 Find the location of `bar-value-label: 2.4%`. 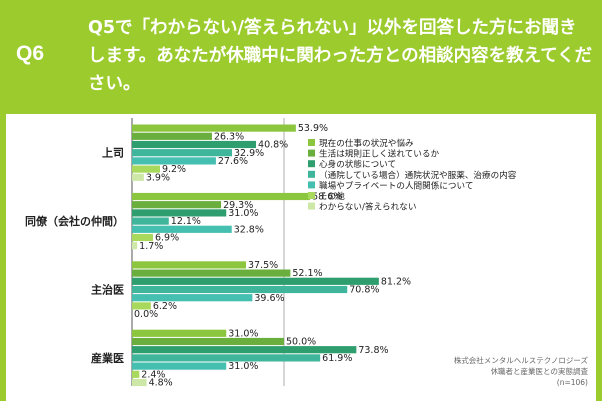

bar-value-label: 2.4% is located at coordinates (153, 374).